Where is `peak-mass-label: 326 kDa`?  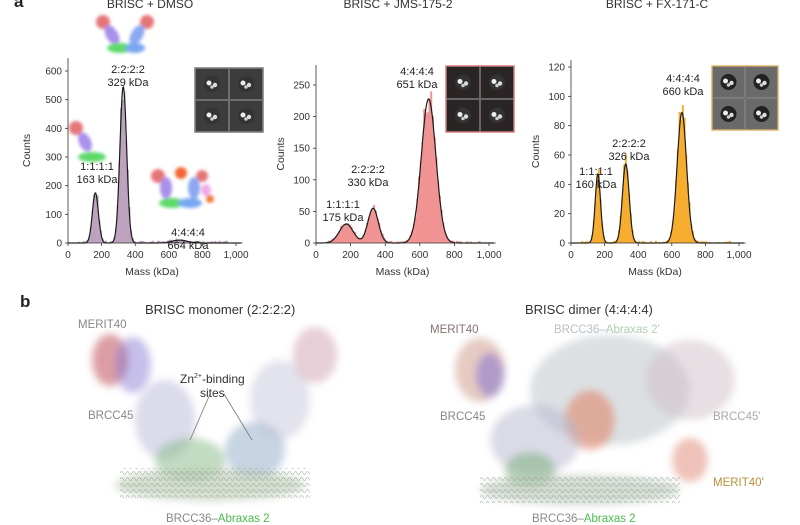
peak-mass-label: 326 kDa is located at coordinates (630, 157).